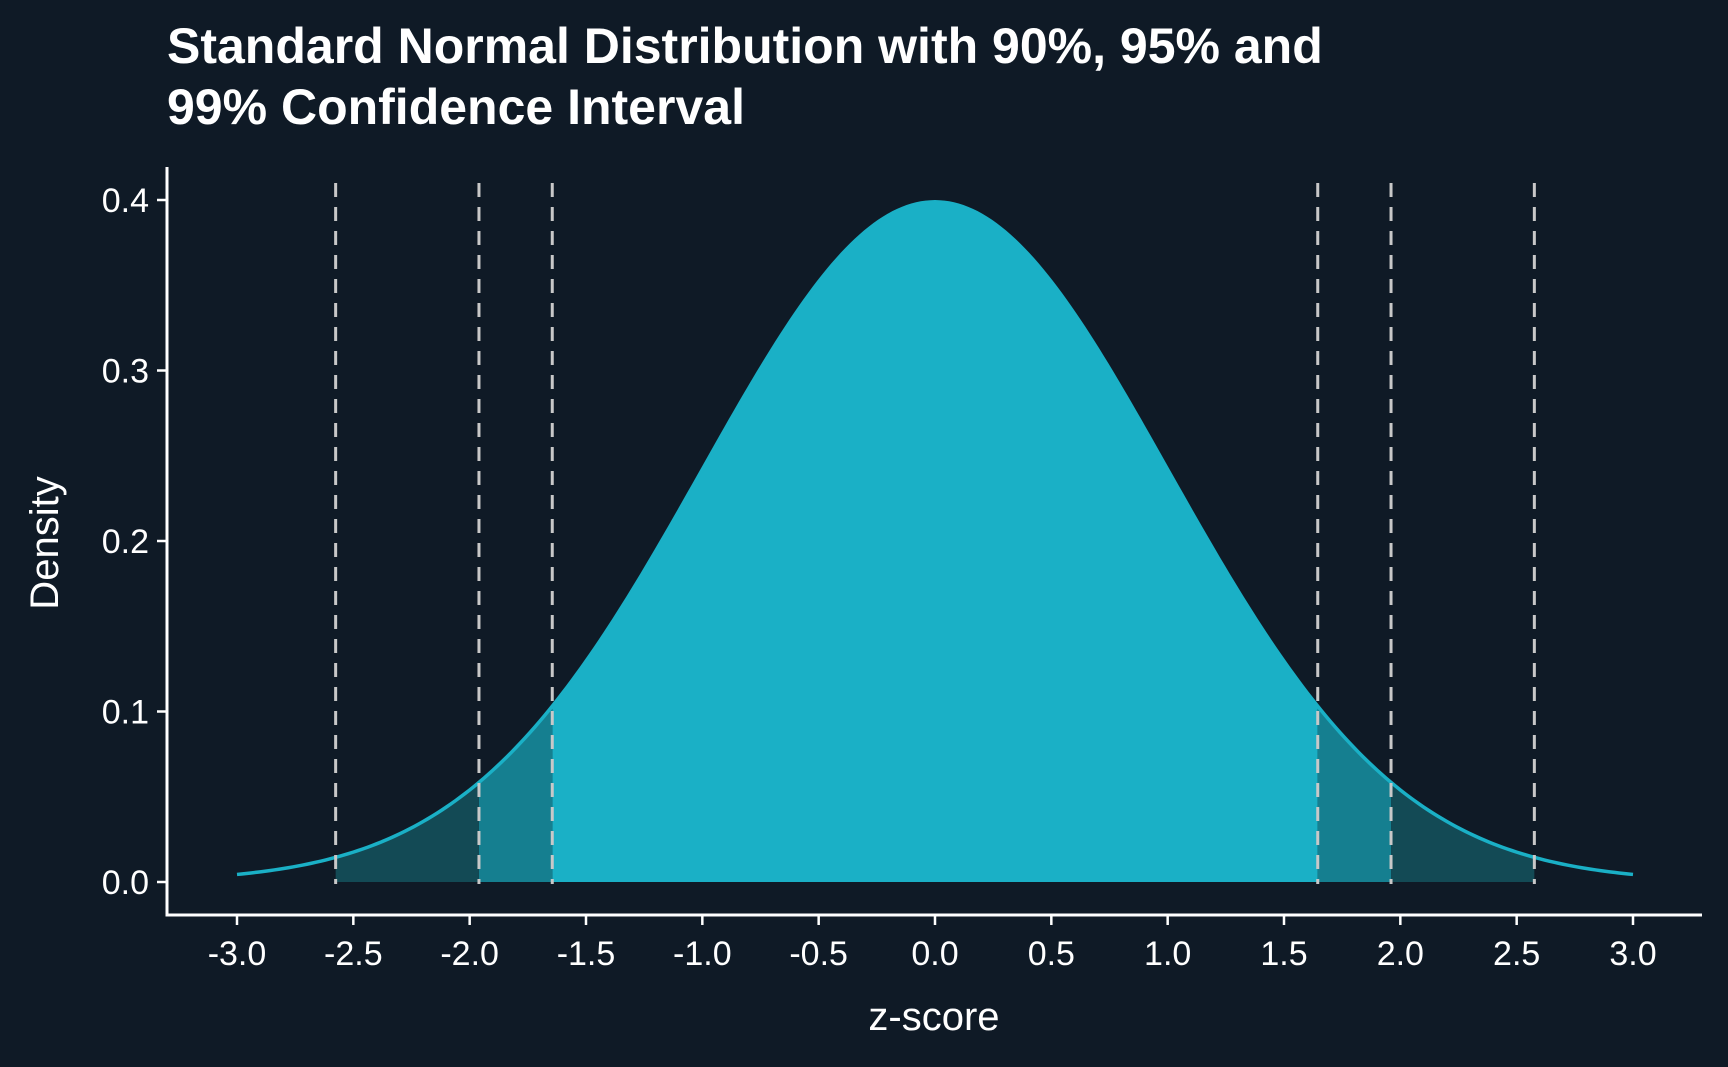  I want to click on chart-title-line-2: 99% Confidence Interval, so click(456, 107).